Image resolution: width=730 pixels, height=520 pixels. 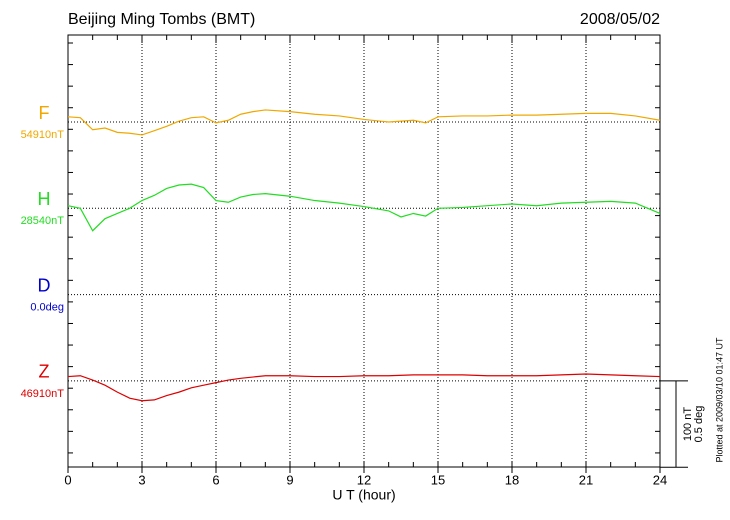 What do you see at coordinates (215, 479) in the screenshot?
I see `x-tick-label: 6` at bounding box center [215, 479].